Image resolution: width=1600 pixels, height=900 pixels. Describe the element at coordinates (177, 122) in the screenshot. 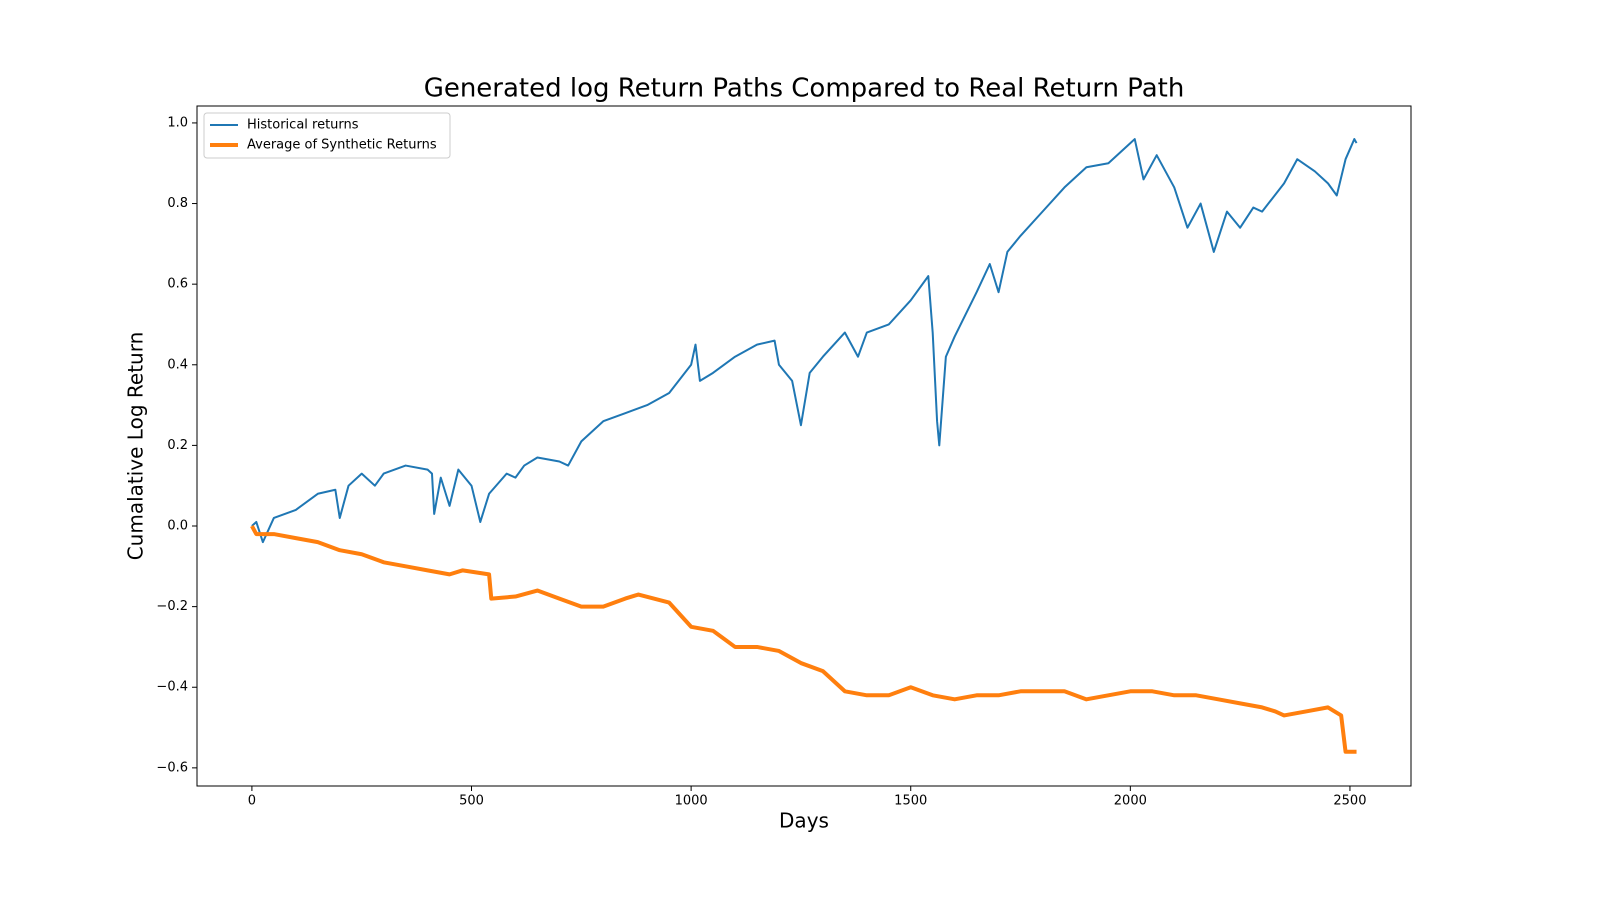

I see `y-tick-label: 1.0` at that location.